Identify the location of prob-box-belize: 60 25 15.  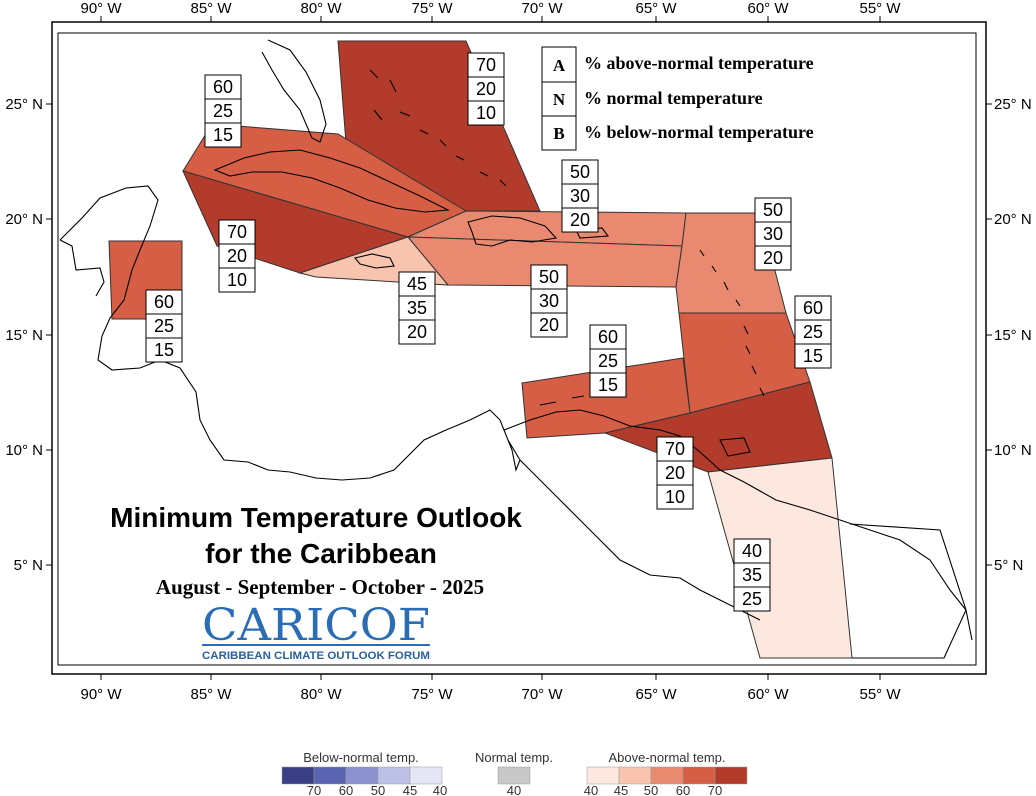
(164, 326).